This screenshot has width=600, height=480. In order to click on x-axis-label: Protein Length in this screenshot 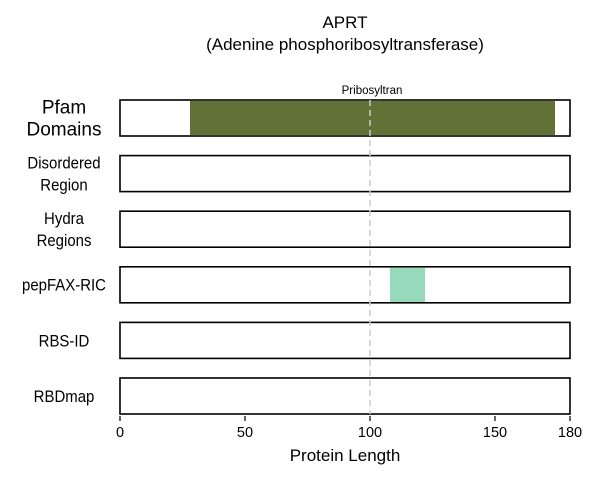, I will do `click(345, 455)`.